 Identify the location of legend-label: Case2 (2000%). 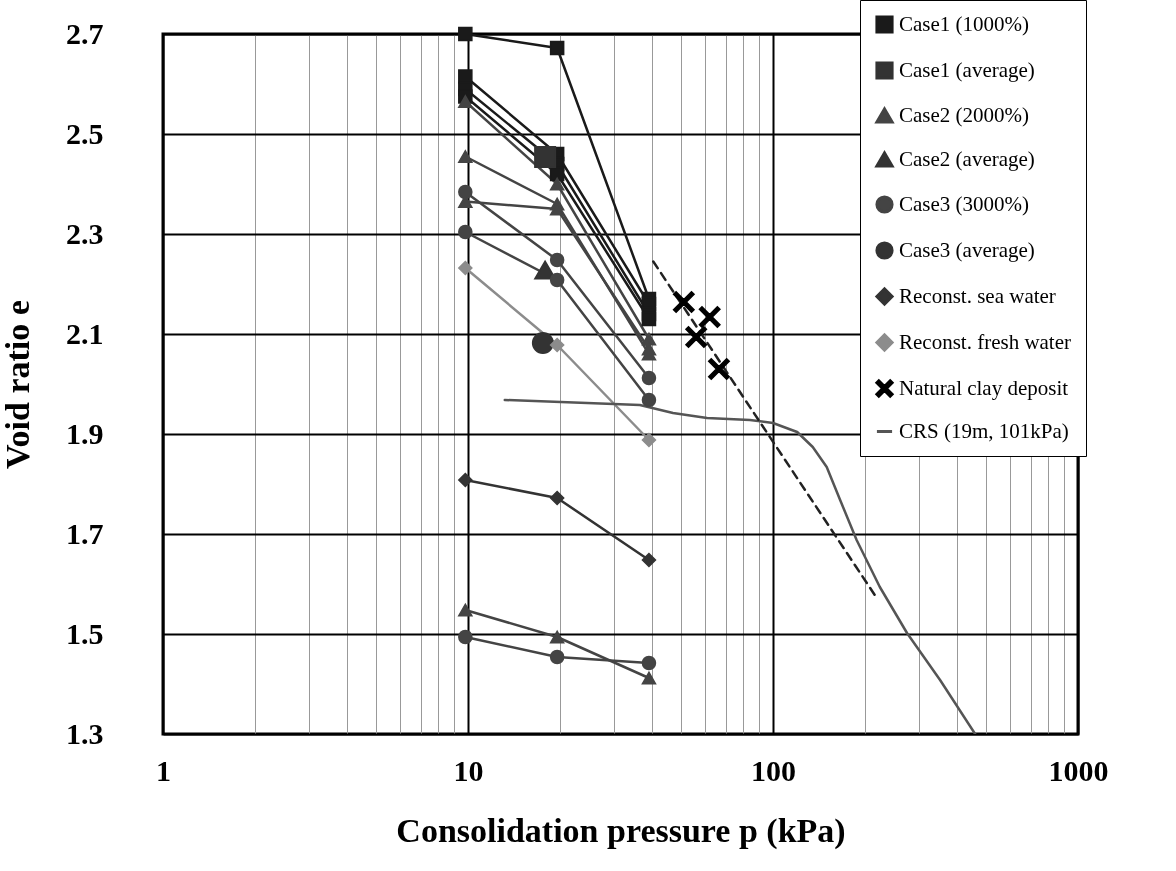
(964, 114).